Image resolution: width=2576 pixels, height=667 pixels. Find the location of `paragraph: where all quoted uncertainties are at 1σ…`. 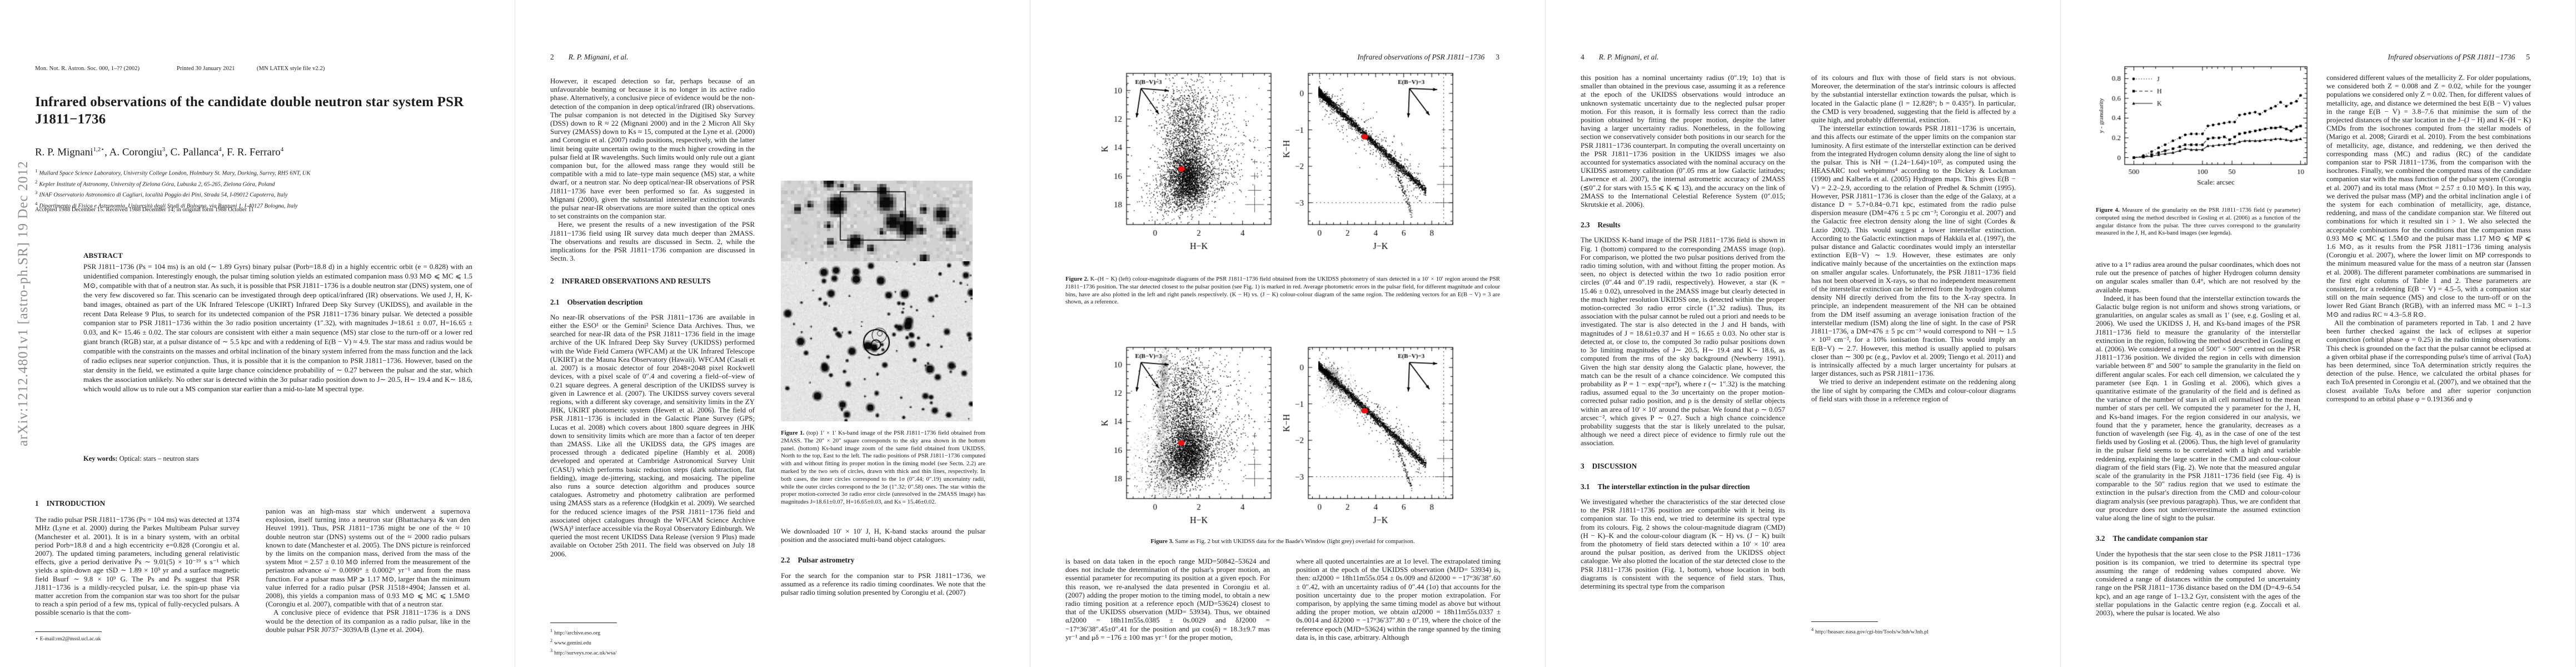

paragraph: where all quoted uncertainties are at 1σ… is located at coordinates (1398, 599).